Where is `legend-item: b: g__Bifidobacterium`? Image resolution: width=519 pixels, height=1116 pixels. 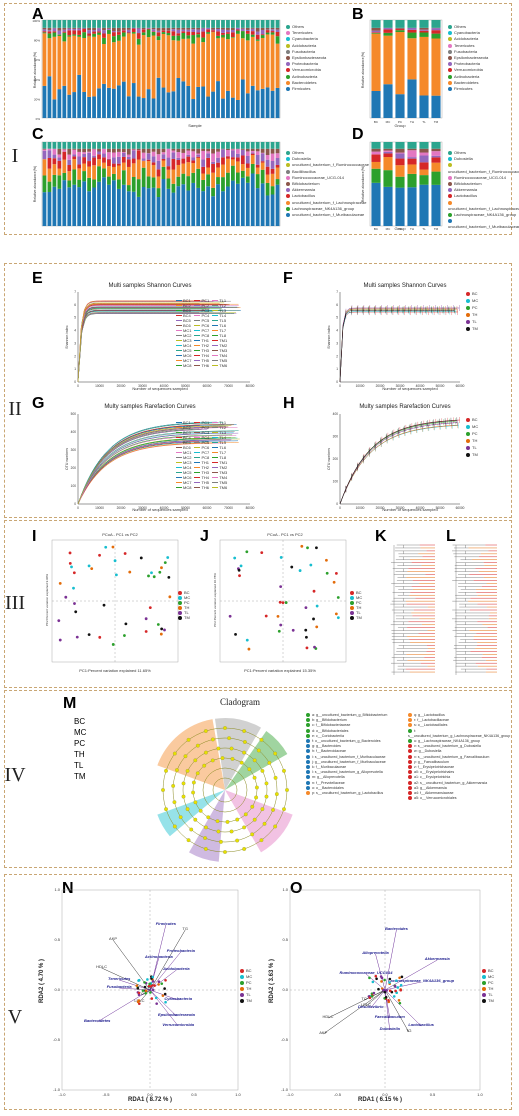 legend-item: b: g__Bifidobacterium is located at coordinates (346, 720).